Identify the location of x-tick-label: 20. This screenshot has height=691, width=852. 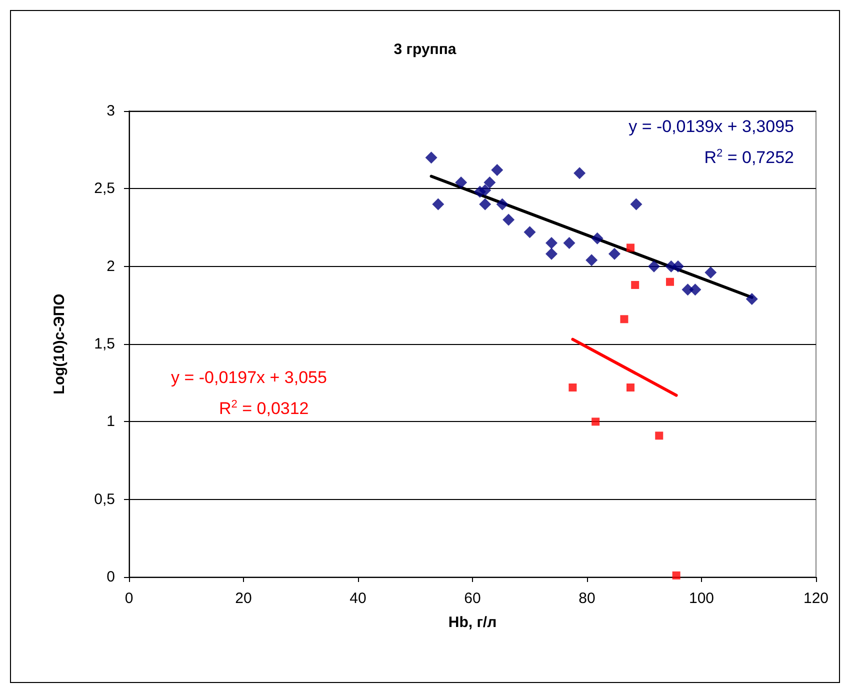
(243, 598).